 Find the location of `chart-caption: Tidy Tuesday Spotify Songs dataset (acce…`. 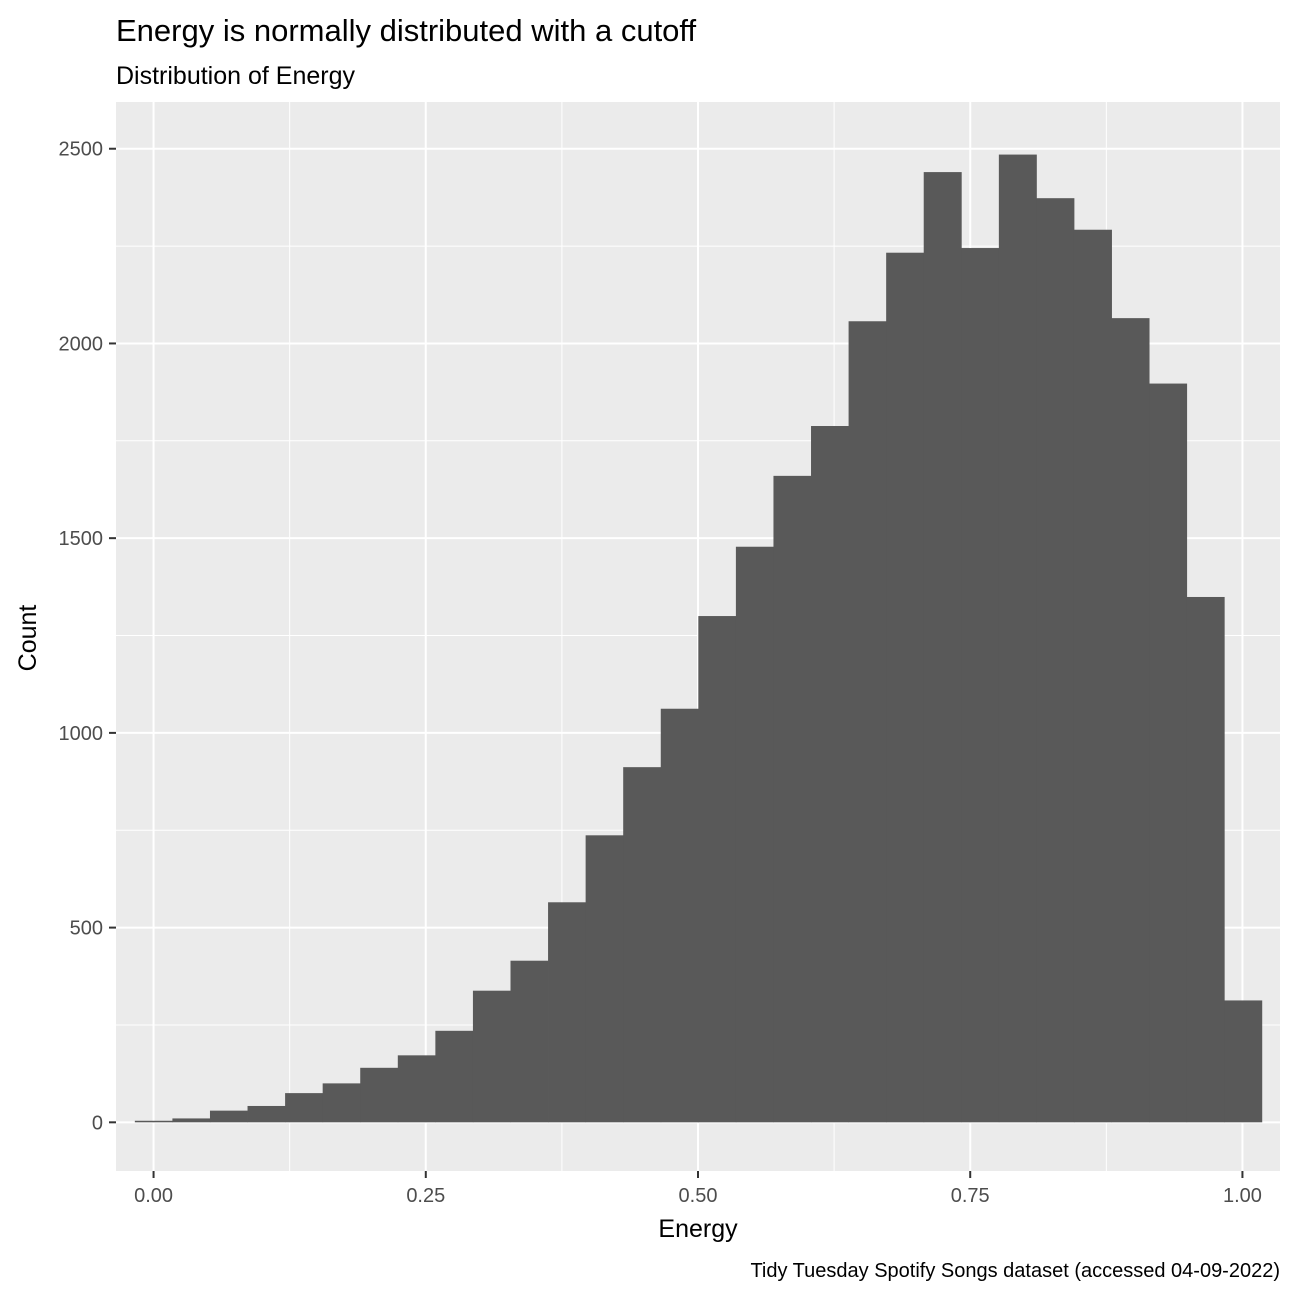

chart-caption: Tidy Tuesday Spotify Songs dataset (acce… is located at coordinates (1015, 1271).